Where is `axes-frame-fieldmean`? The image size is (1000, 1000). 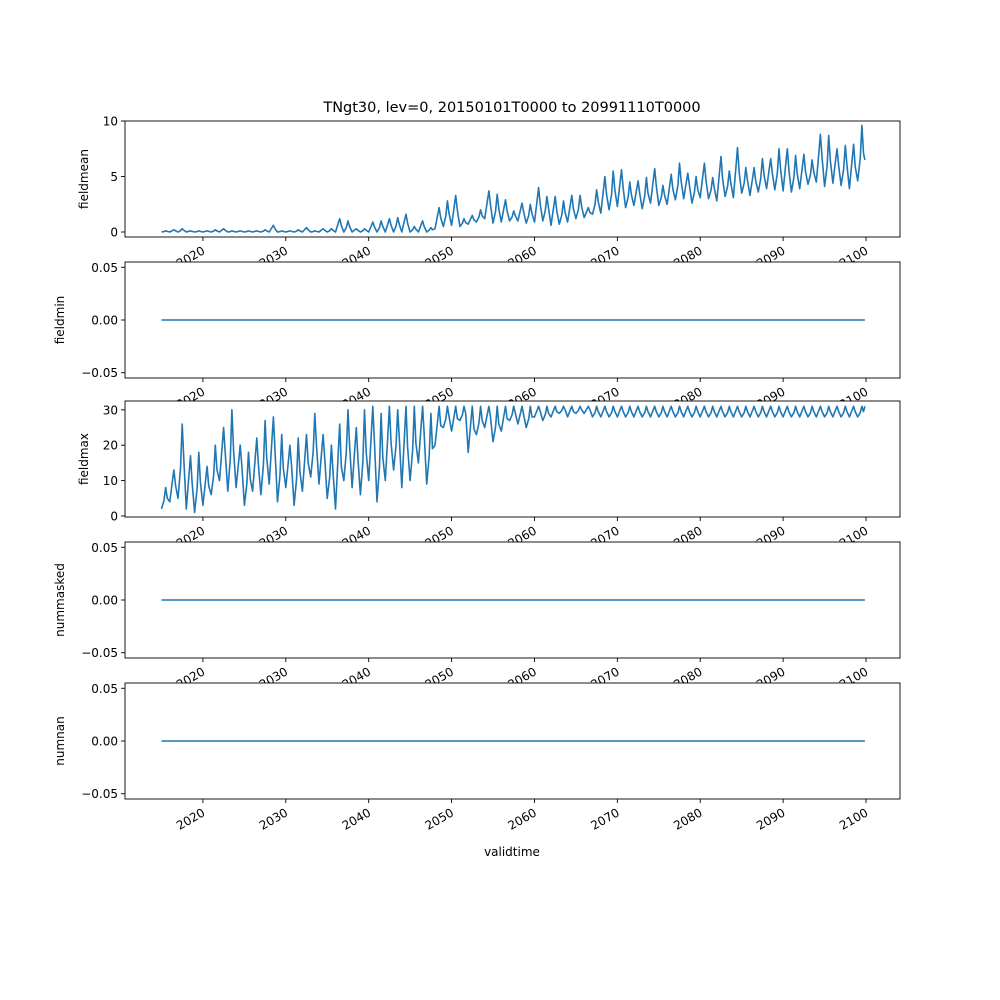
axes-frame-fieldmean is located at coordinates (512, 179).